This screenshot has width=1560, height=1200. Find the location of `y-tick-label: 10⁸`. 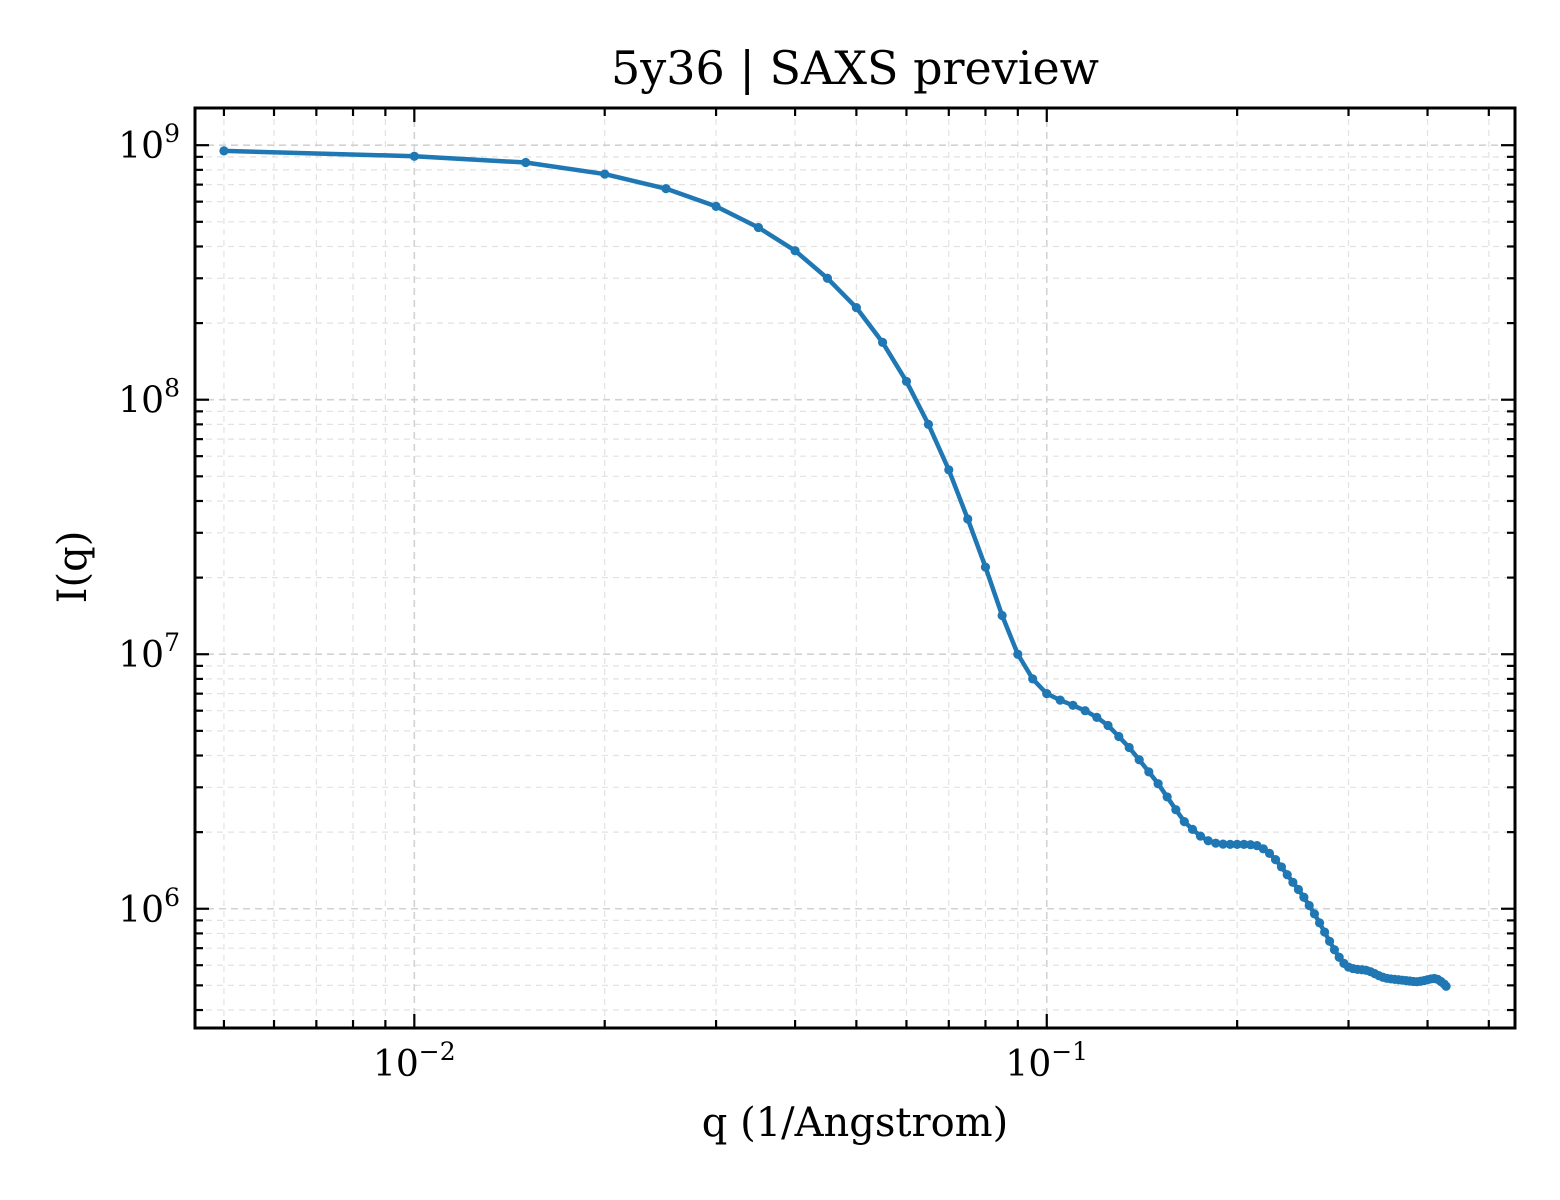

y-tick-label: 10⁸ is located at coordinates (149, 398).